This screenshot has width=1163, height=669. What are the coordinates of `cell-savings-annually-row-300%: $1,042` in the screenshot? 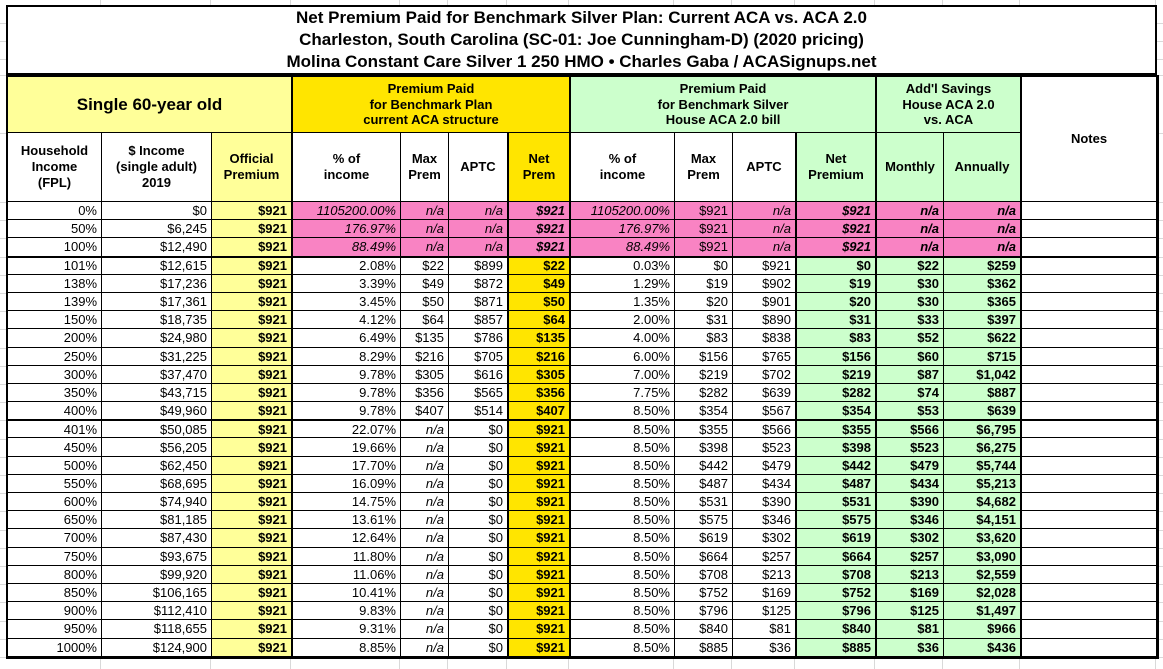 It's located at (982, 374).